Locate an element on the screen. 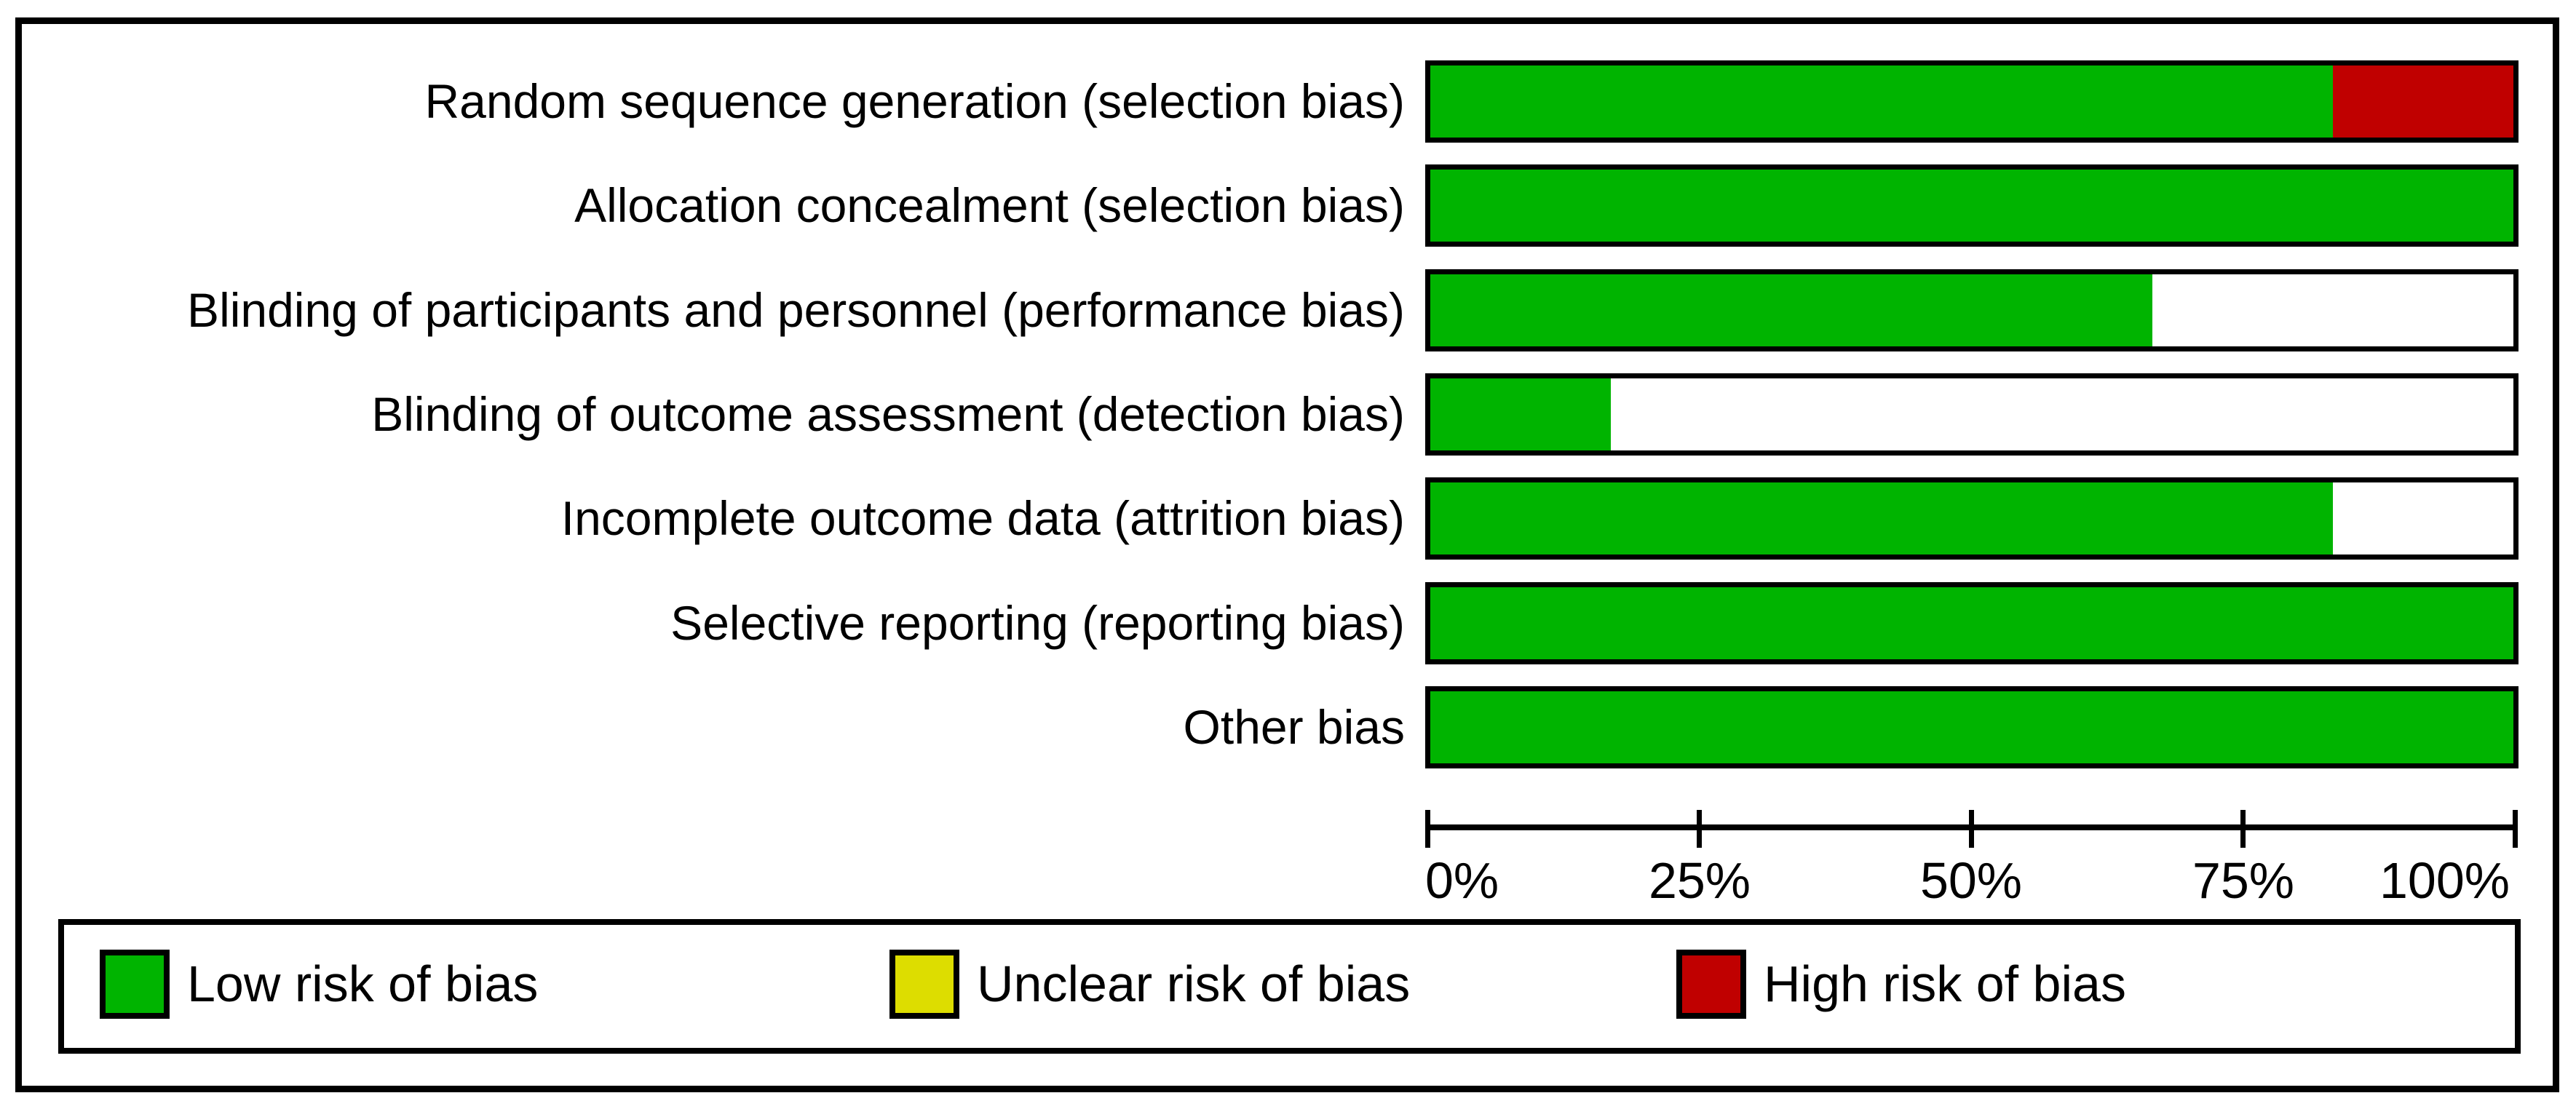  bias-row: Incomplete outcome data (attrition bias) is located at coordinates (1287, 518).